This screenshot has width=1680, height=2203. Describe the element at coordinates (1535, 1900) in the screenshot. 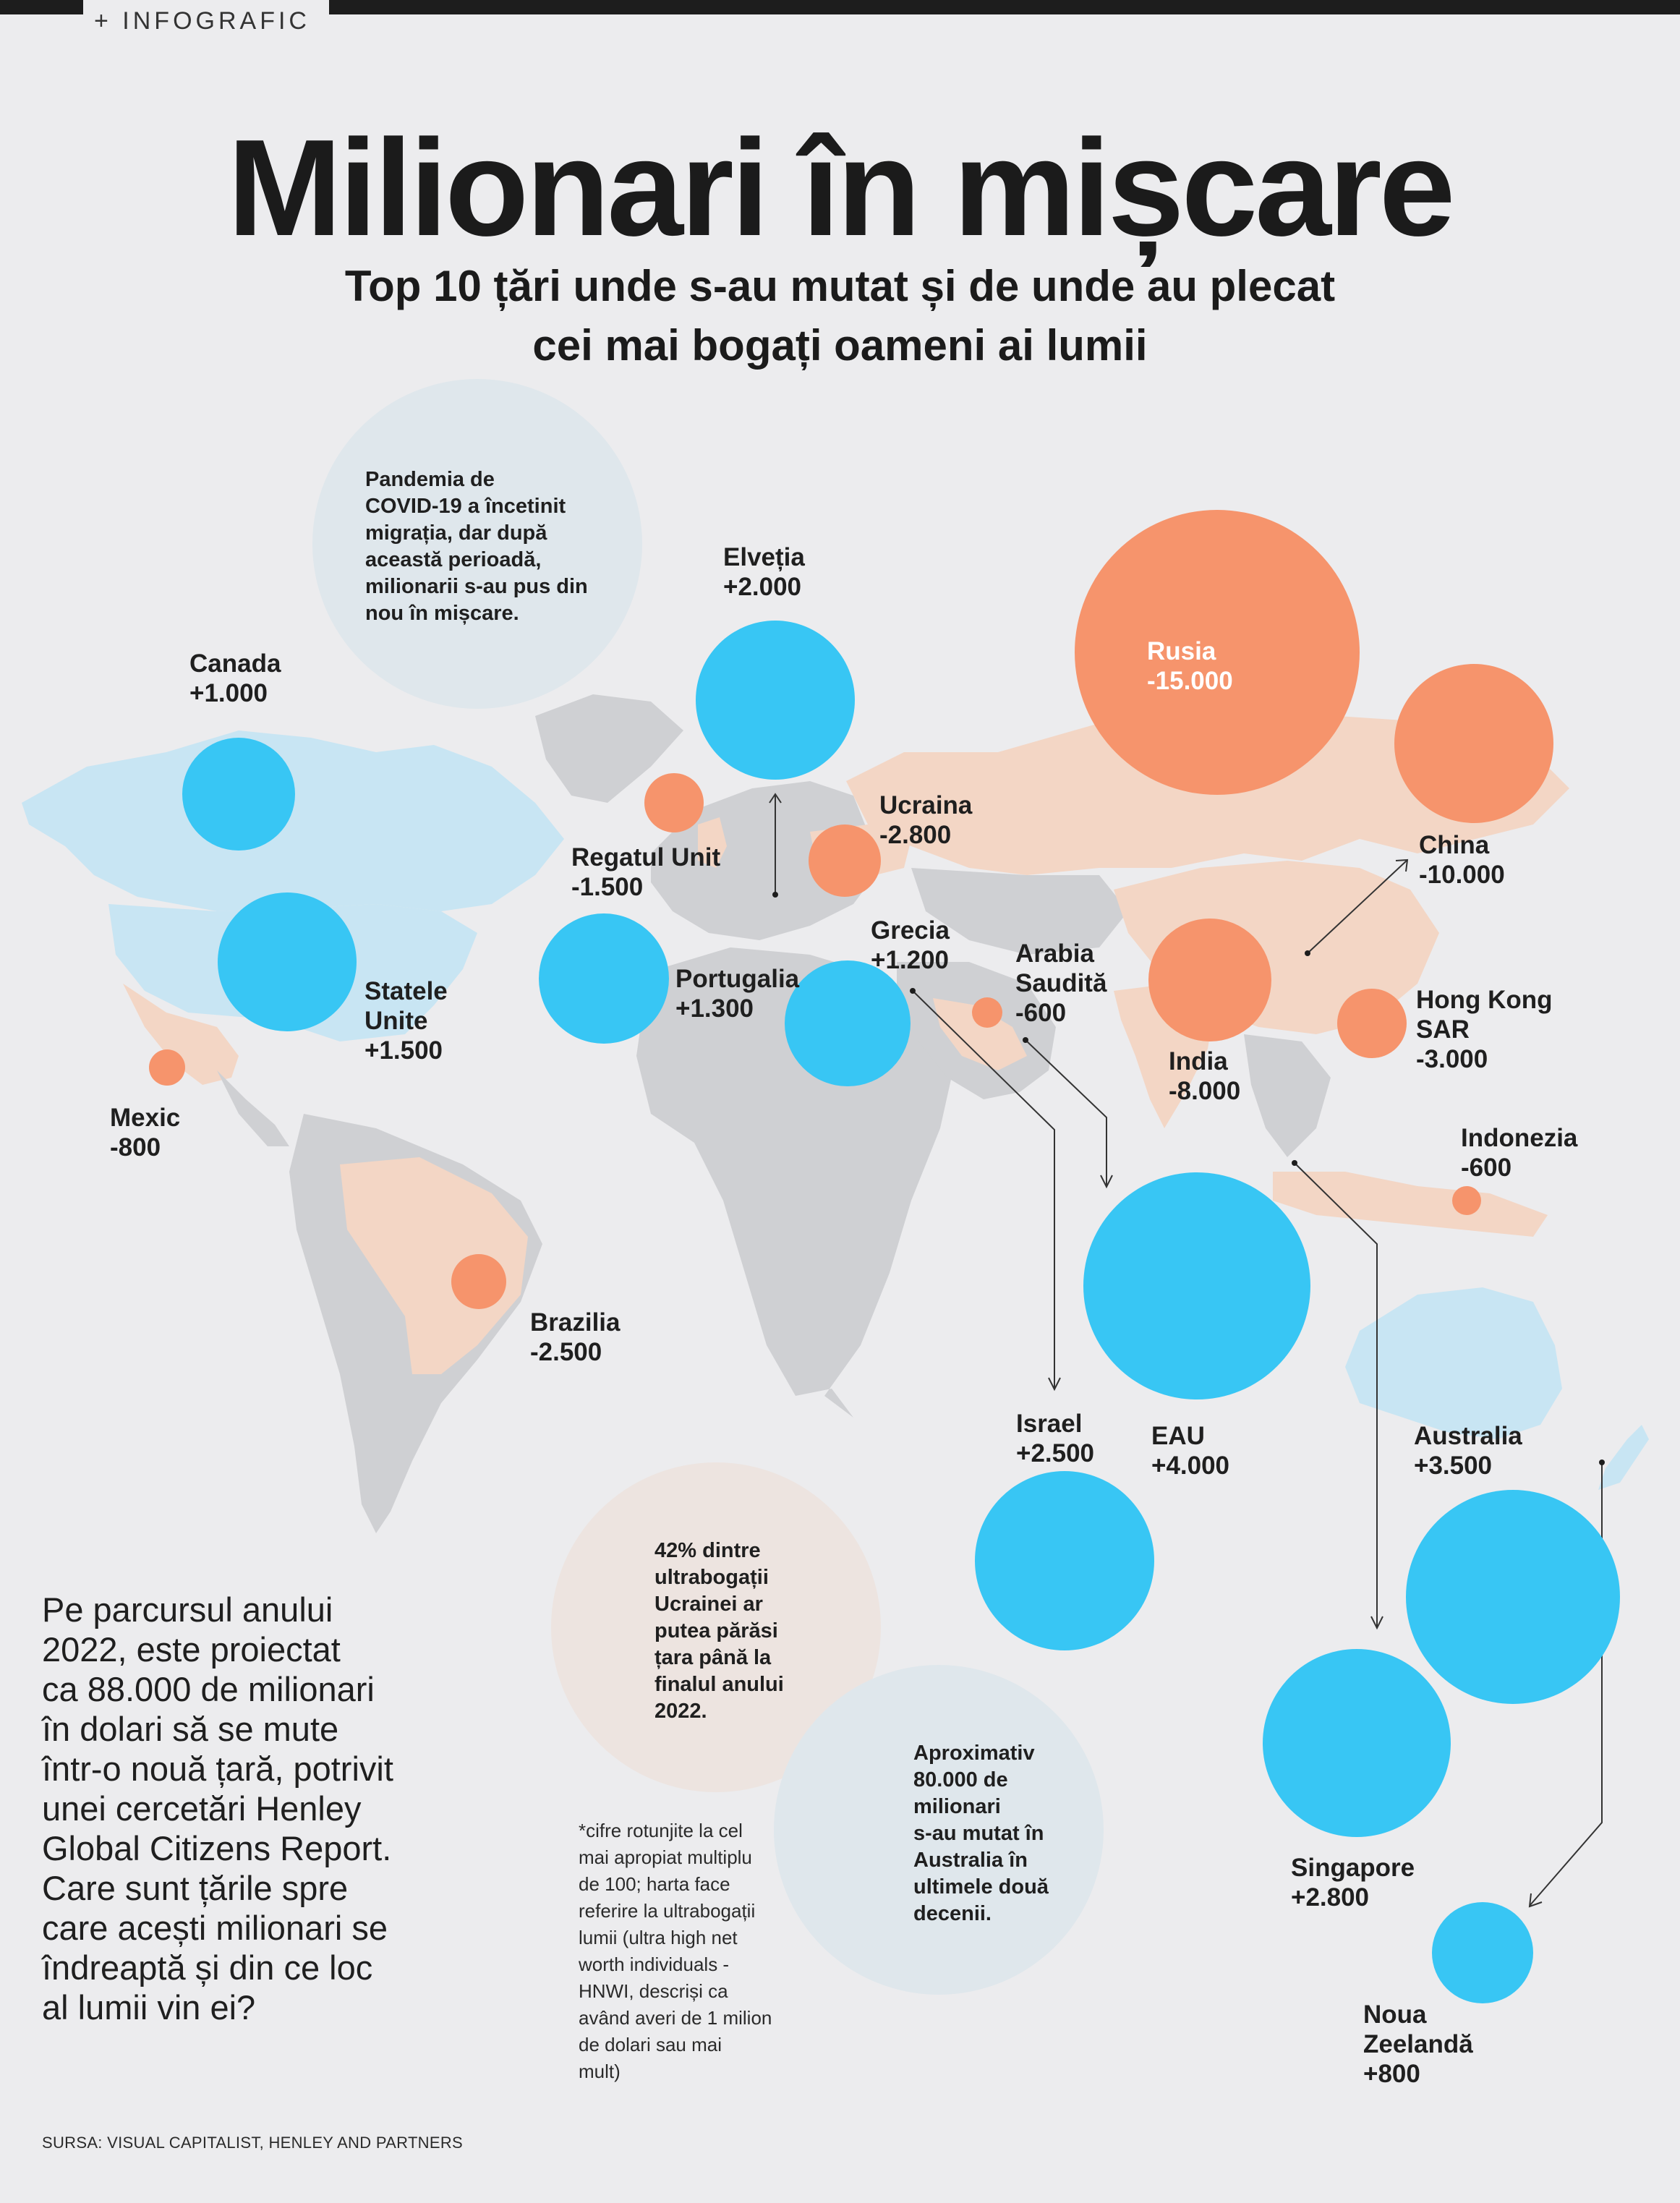

I see `new-zealand-arrowhead` at that location.